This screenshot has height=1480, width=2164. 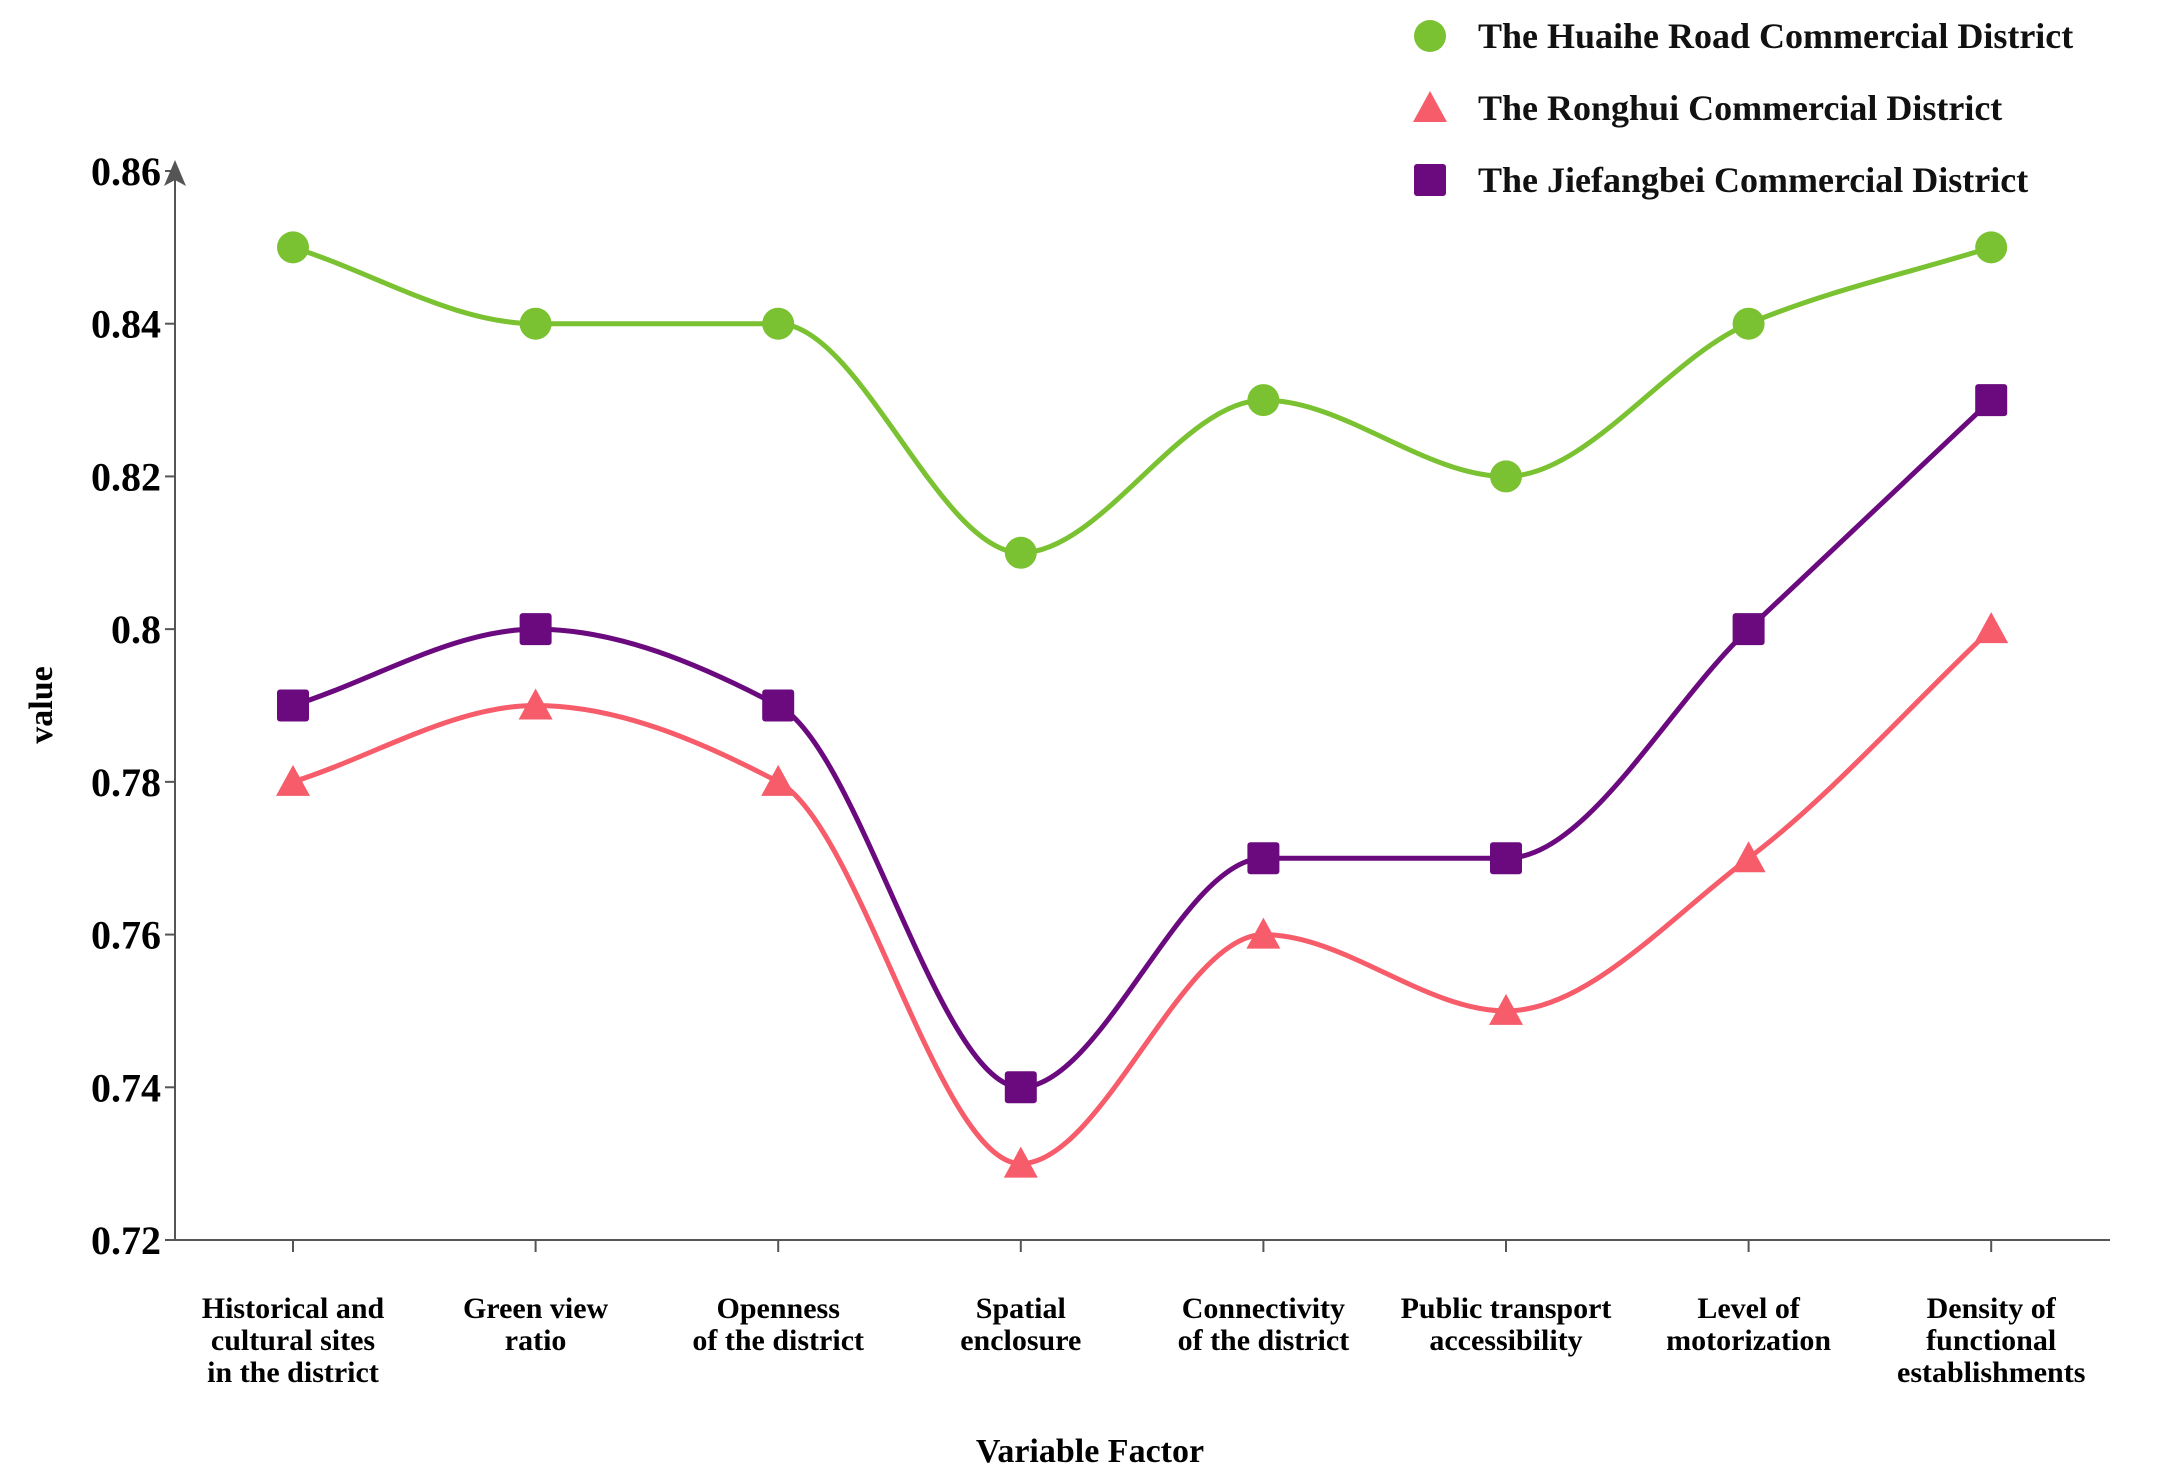 What do you see at coordinates (536, 1324) in the screenshot?
I see `x-tick-label: Green view ratio` at bounding box center [536, 1324].